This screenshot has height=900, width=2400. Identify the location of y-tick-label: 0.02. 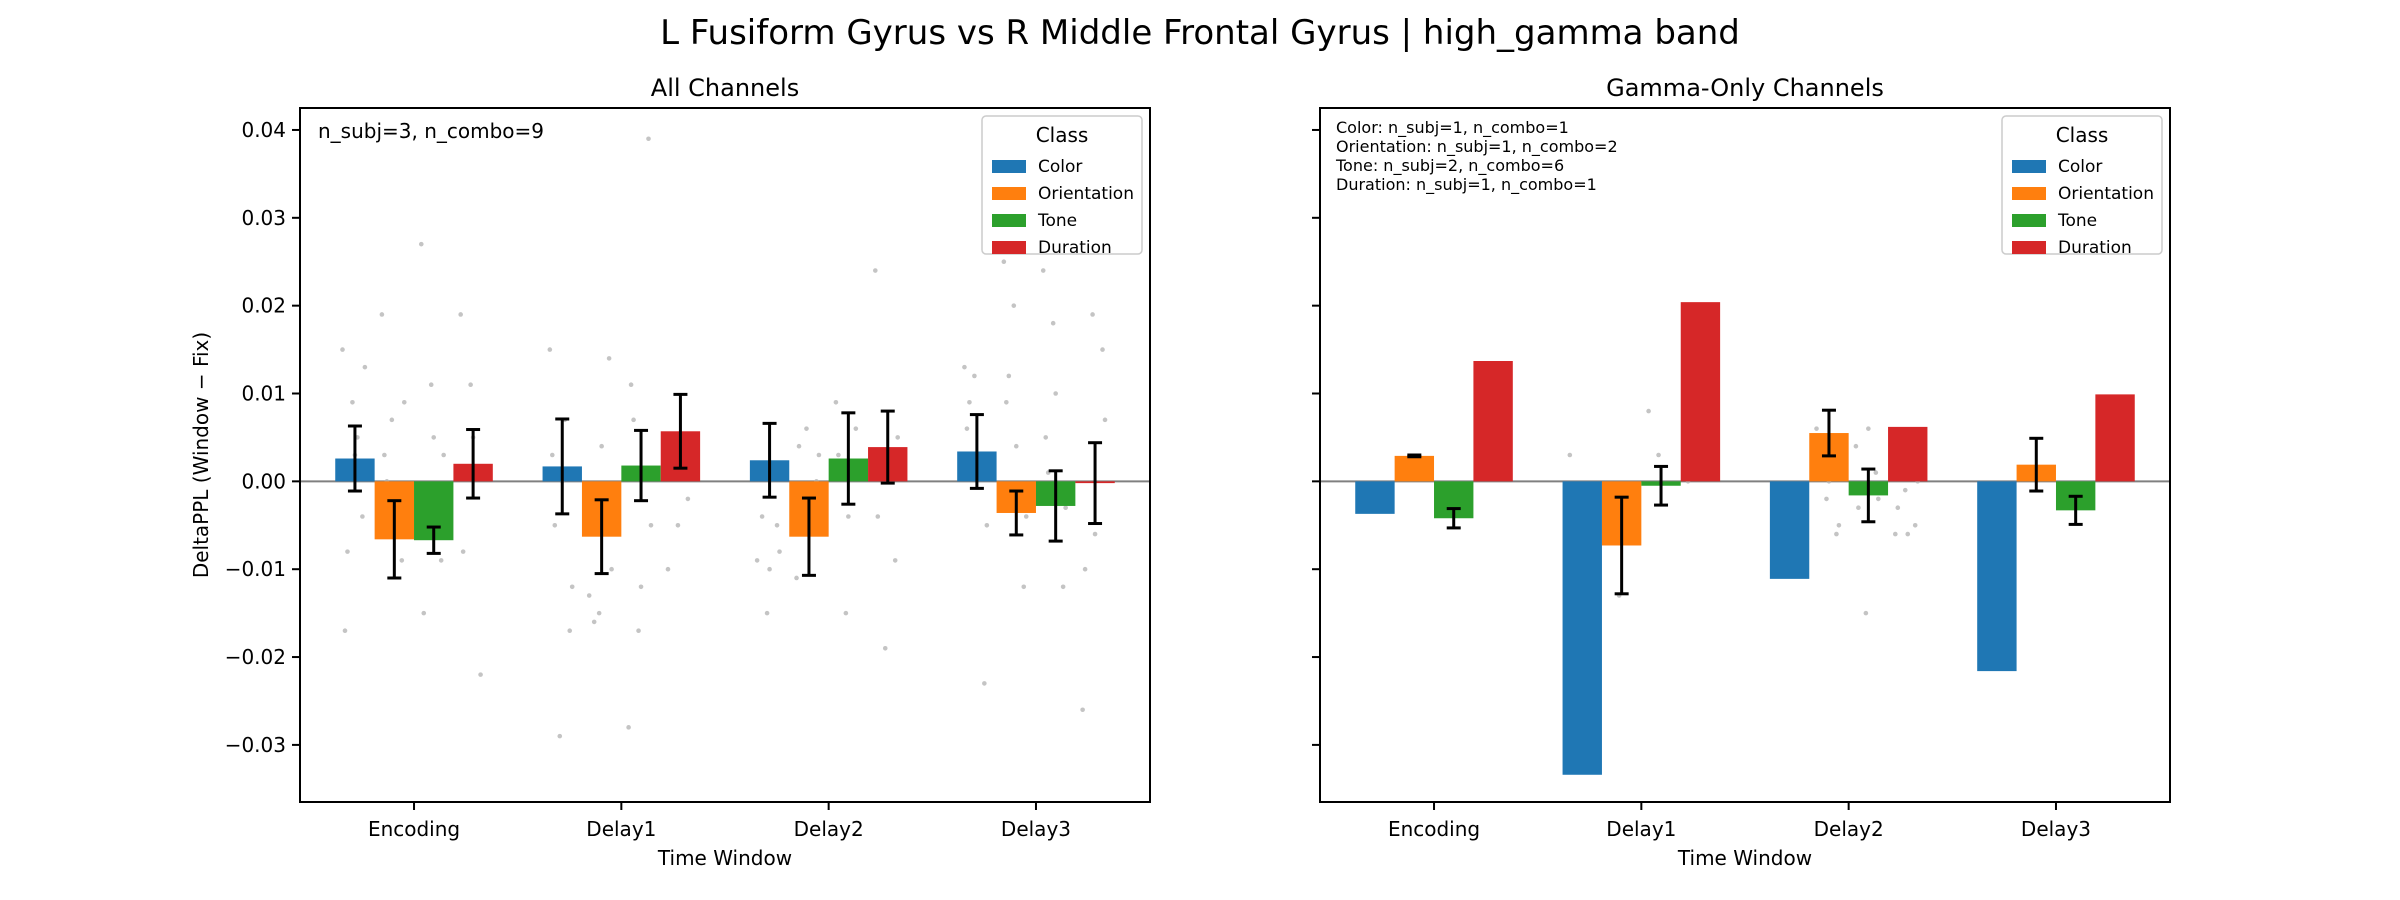
(263, 306).